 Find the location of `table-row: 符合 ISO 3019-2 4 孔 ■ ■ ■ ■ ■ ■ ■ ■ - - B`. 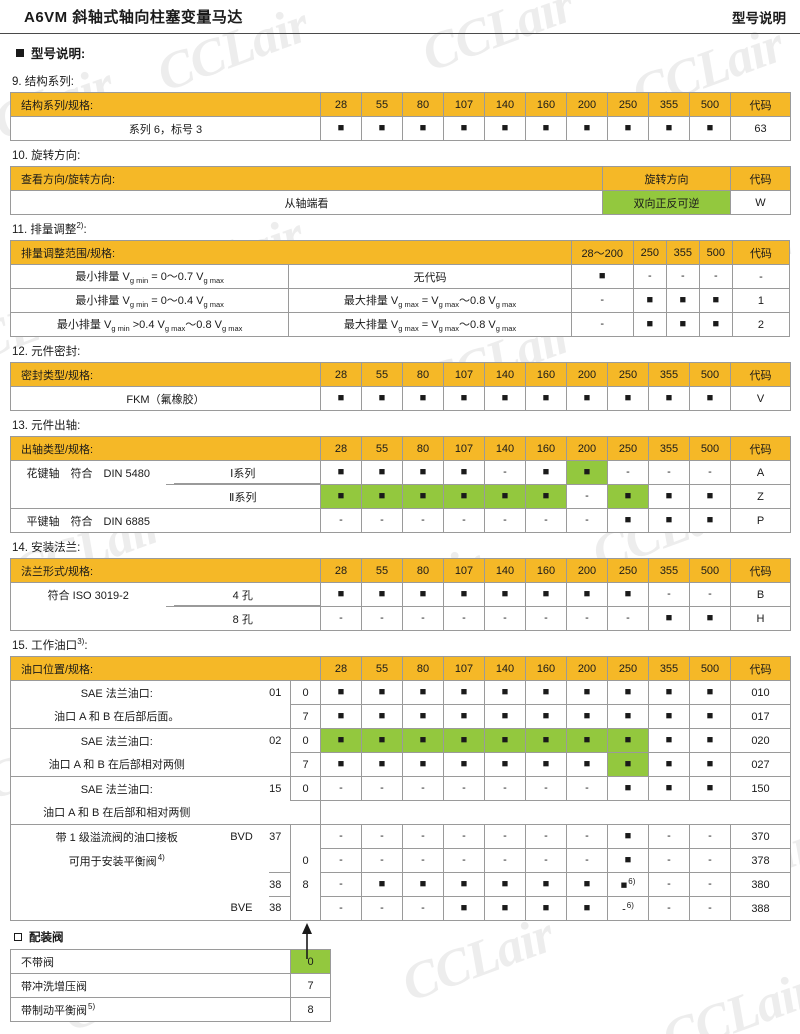

table-row: 符合 ISO 3019-2 4 孔 ■ ■ ■ ■ ■ ■ ■ ■ - - B is located at coordinates (400, 594).